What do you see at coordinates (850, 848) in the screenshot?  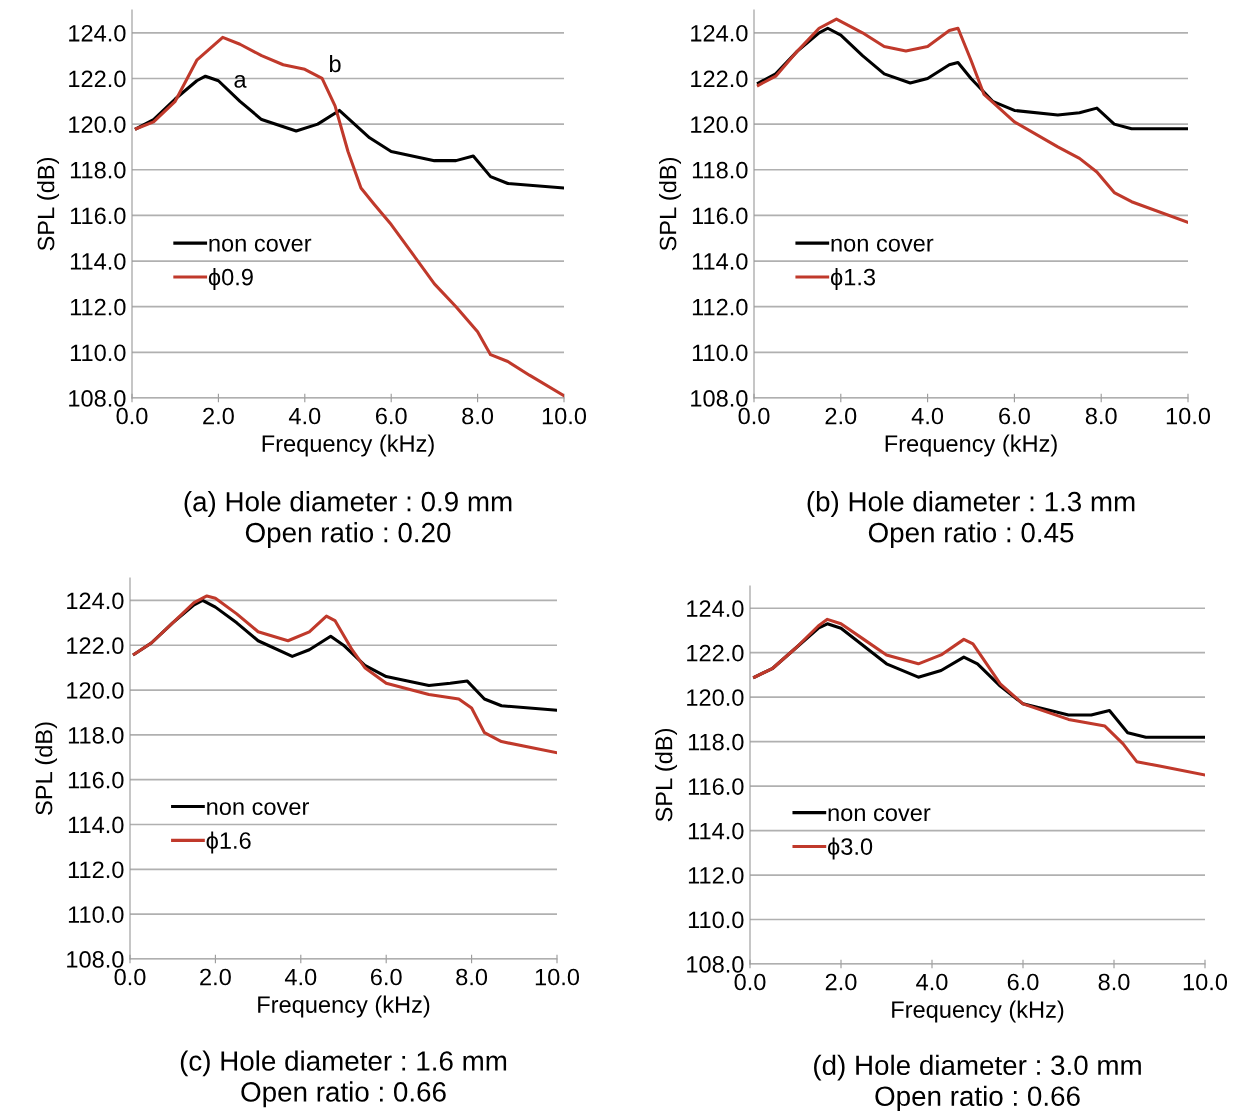 I see `legend-label: ϕ3.0` at bounding box center [850, 848].